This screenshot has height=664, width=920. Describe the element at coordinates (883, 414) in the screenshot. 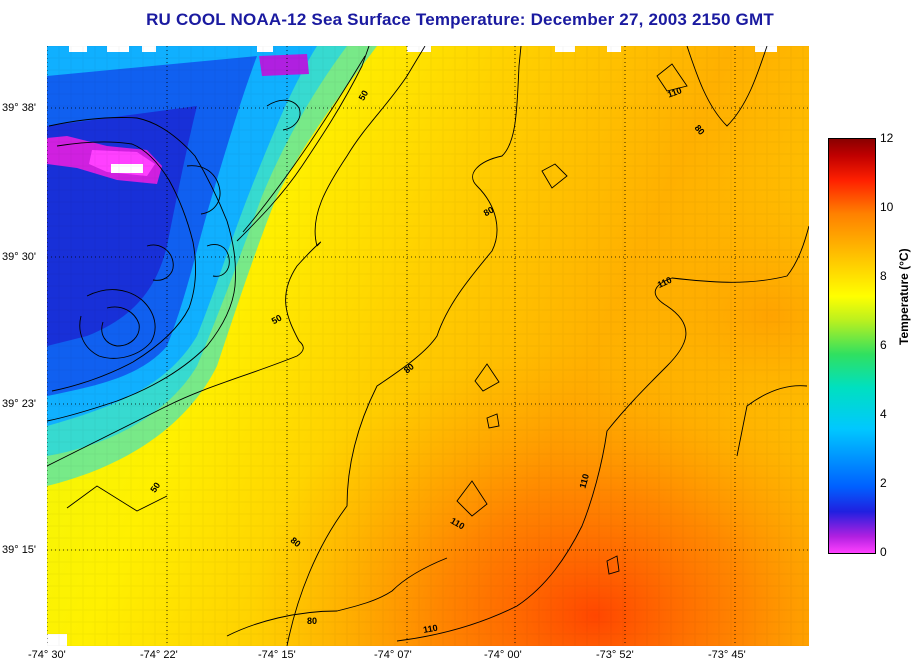

I see `colorbar-tick: 4` at that location.